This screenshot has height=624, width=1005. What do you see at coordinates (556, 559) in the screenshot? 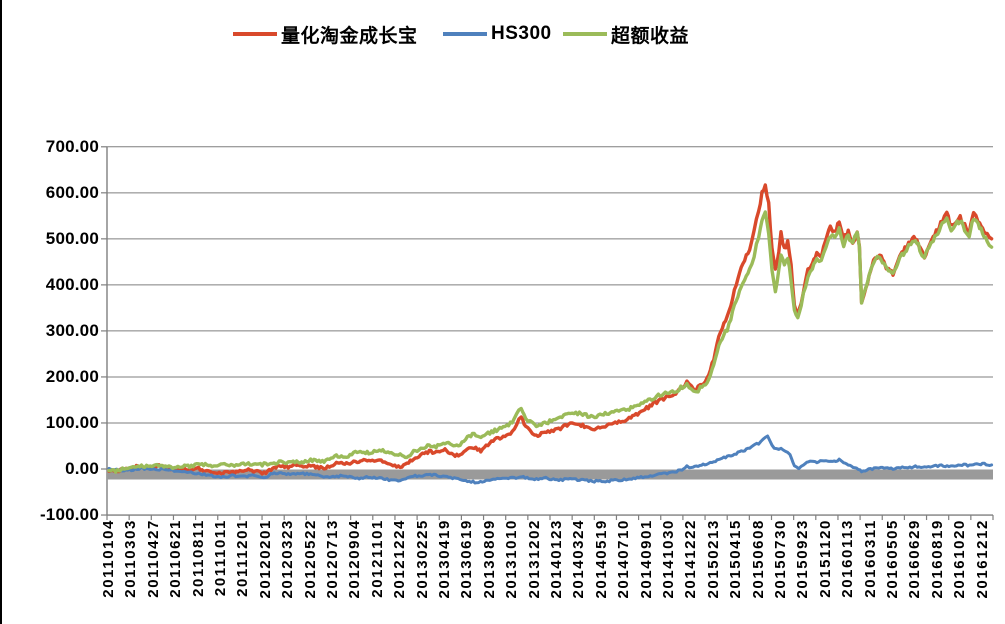
I see `x-axis-label: 20140123` at bounding box center [556, 559].